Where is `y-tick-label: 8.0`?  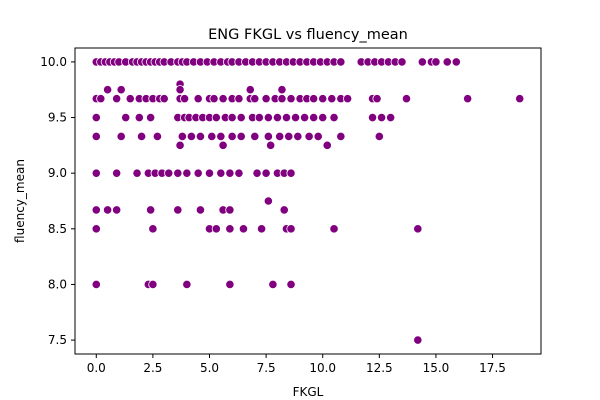
y-tick-label: 8.0 is located at coordinates (57, 284).